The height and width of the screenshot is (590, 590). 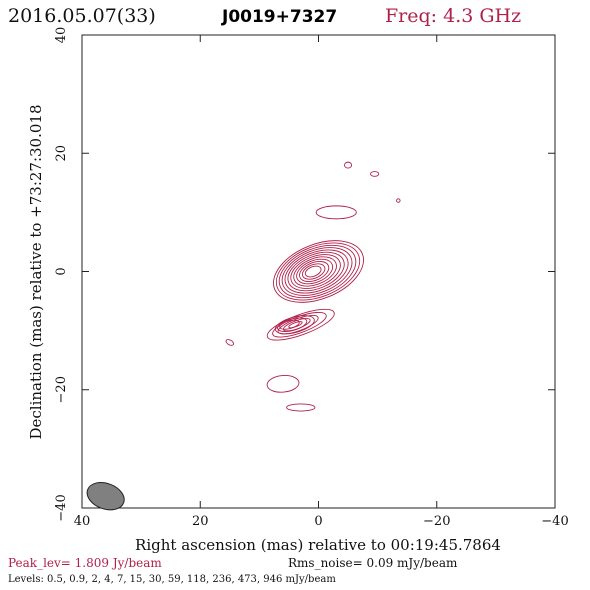 I want to click on rms-noise: Rms_noise= 0.09 mJy/beam, so click(x=373, y=563).